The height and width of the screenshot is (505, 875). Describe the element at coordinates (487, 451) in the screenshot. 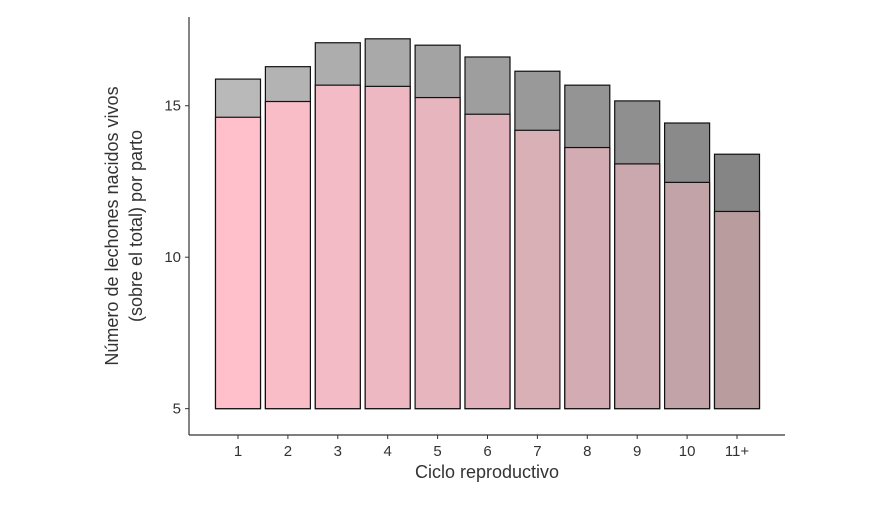

I see `x-tick-label: 6` at that location.